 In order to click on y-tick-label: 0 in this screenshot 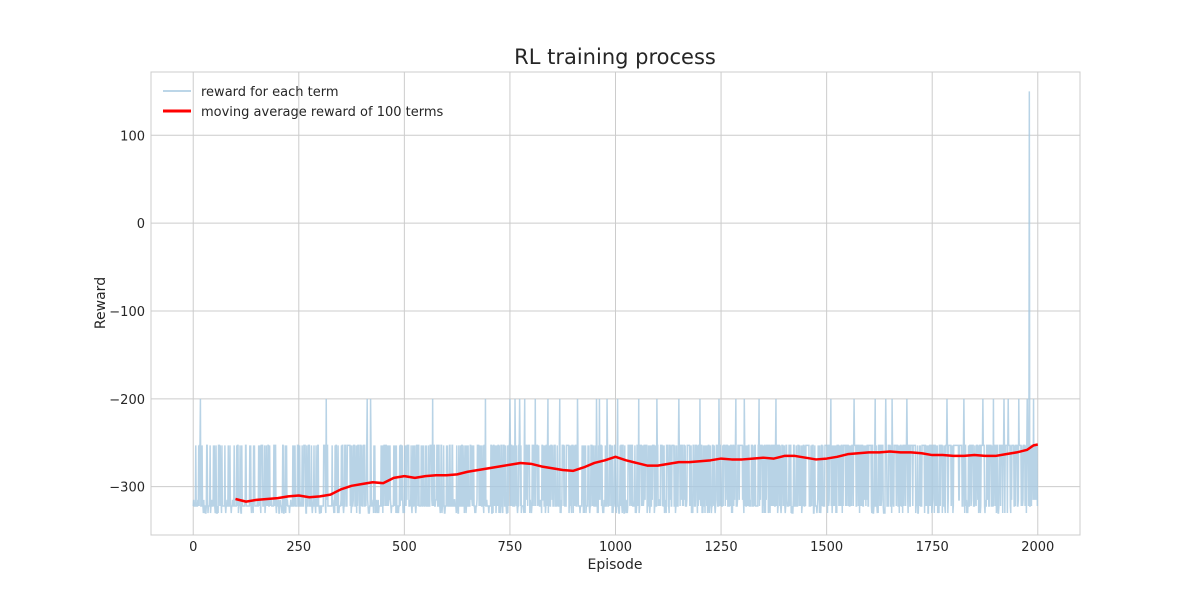, I will do `click(141, 224)`.